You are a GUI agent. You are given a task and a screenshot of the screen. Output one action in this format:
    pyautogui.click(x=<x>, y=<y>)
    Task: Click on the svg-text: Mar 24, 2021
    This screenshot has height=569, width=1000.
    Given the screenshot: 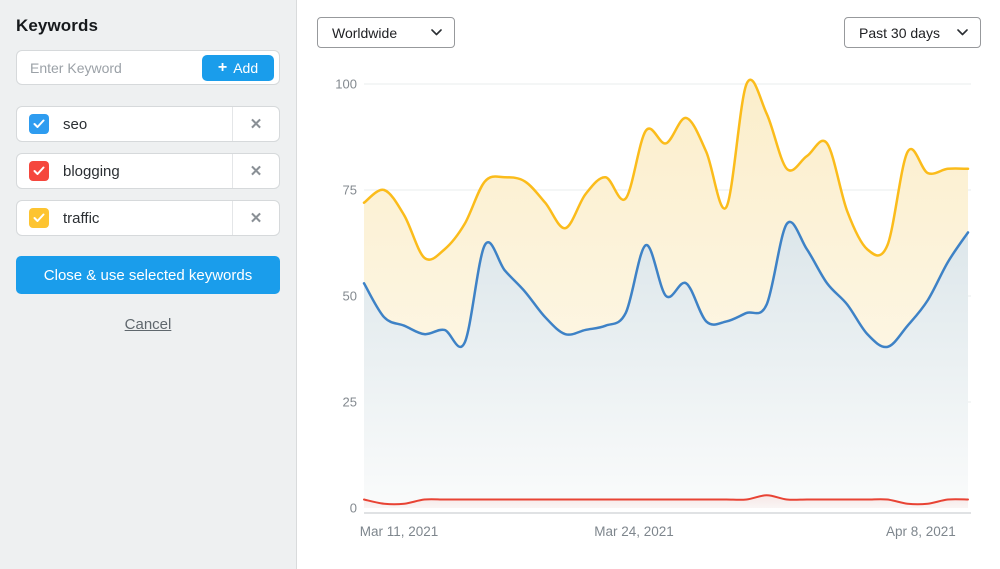 What is the action you would take?
    pyautogui.click(x=634, y=531)
    